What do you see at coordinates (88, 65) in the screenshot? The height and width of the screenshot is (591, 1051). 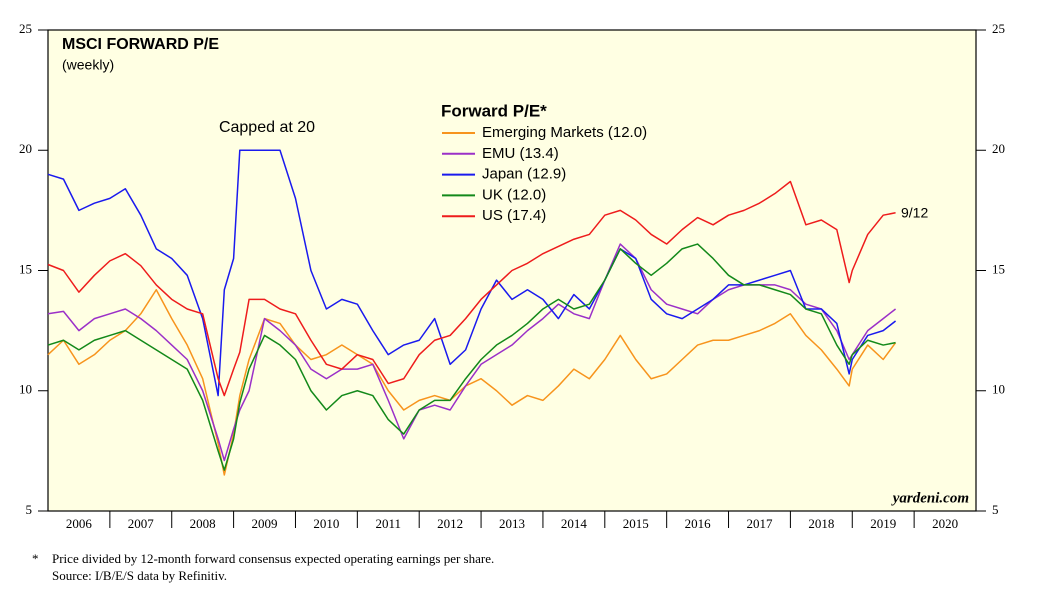 I see `chart-subtitle: (weekly)` at bounding box center [88, 65].